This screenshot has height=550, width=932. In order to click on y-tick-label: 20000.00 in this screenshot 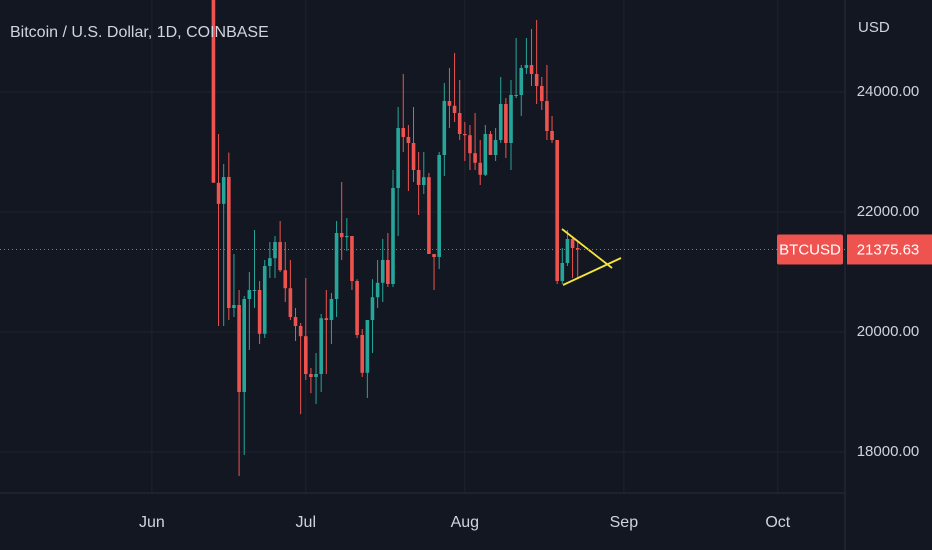, I will do `click(888, 331)`.